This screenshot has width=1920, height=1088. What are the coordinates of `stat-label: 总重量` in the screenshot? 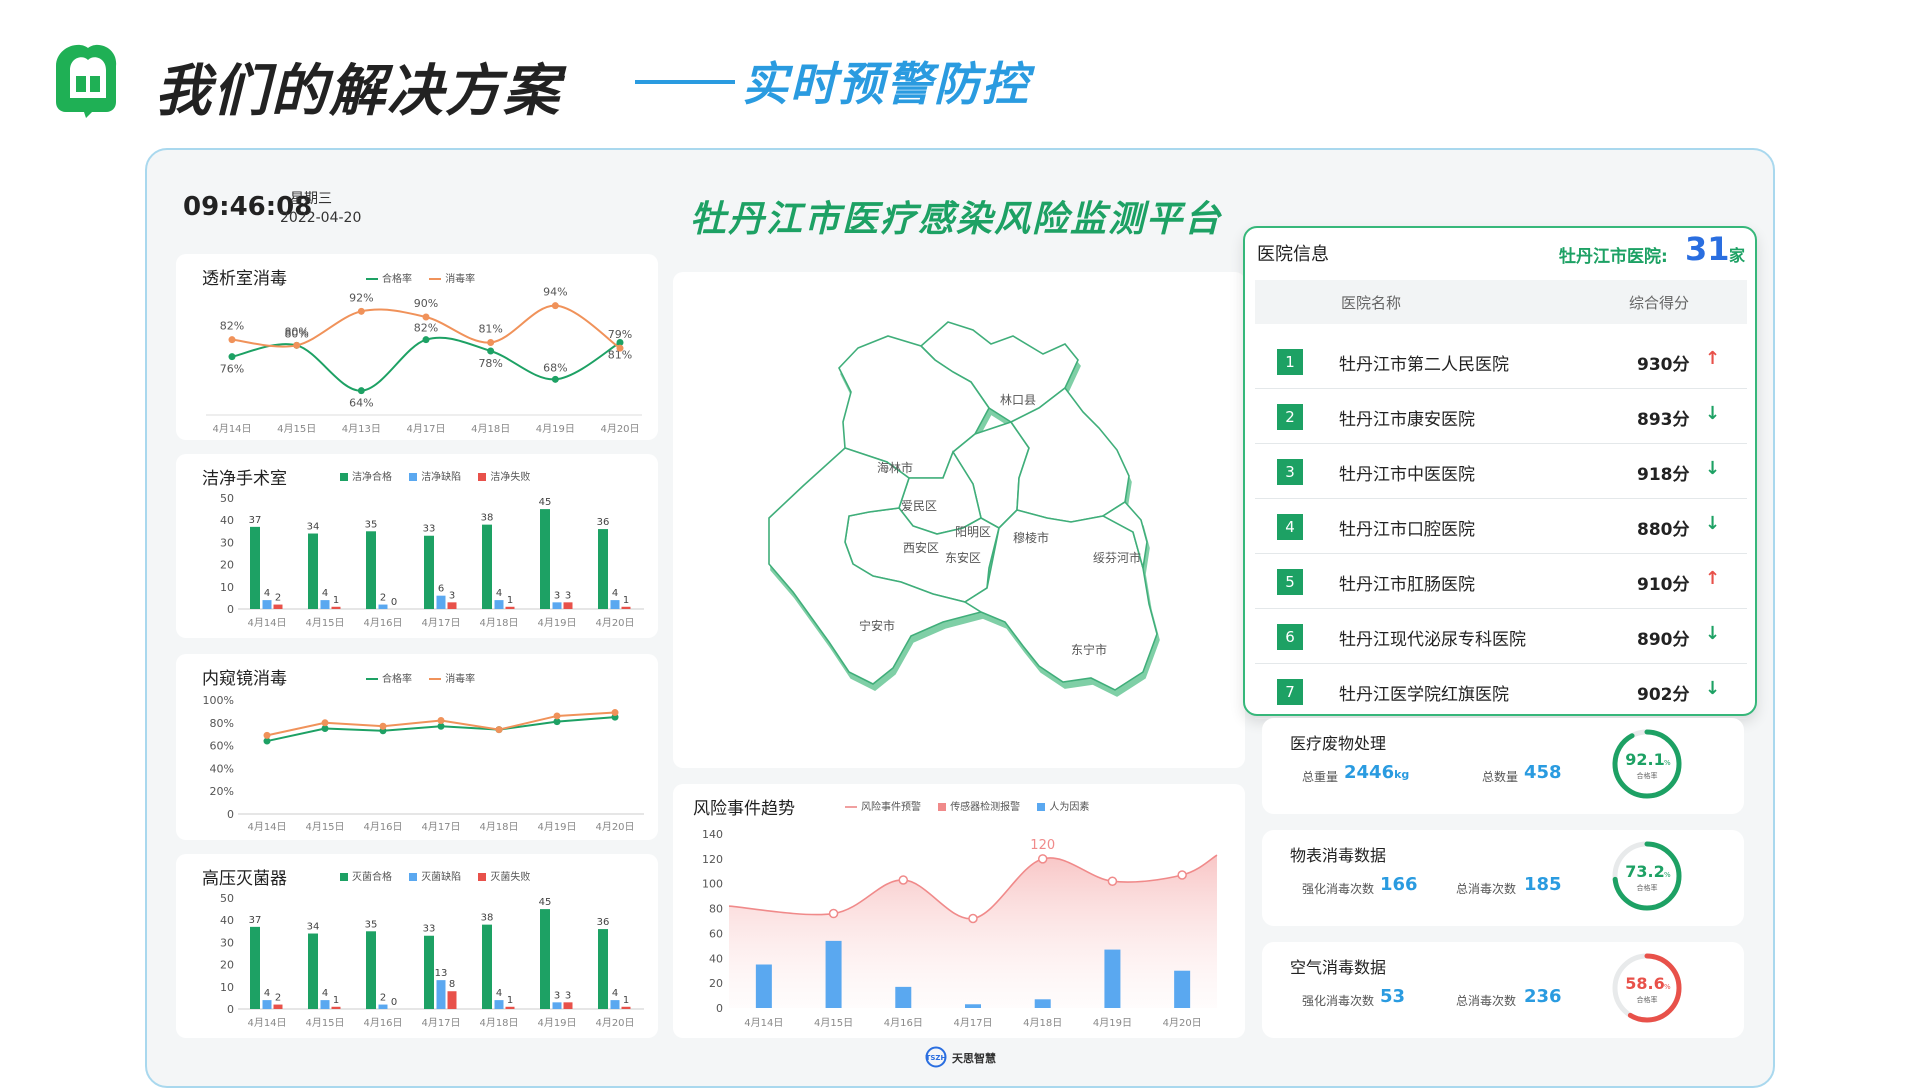 It's located at (1320, 777).